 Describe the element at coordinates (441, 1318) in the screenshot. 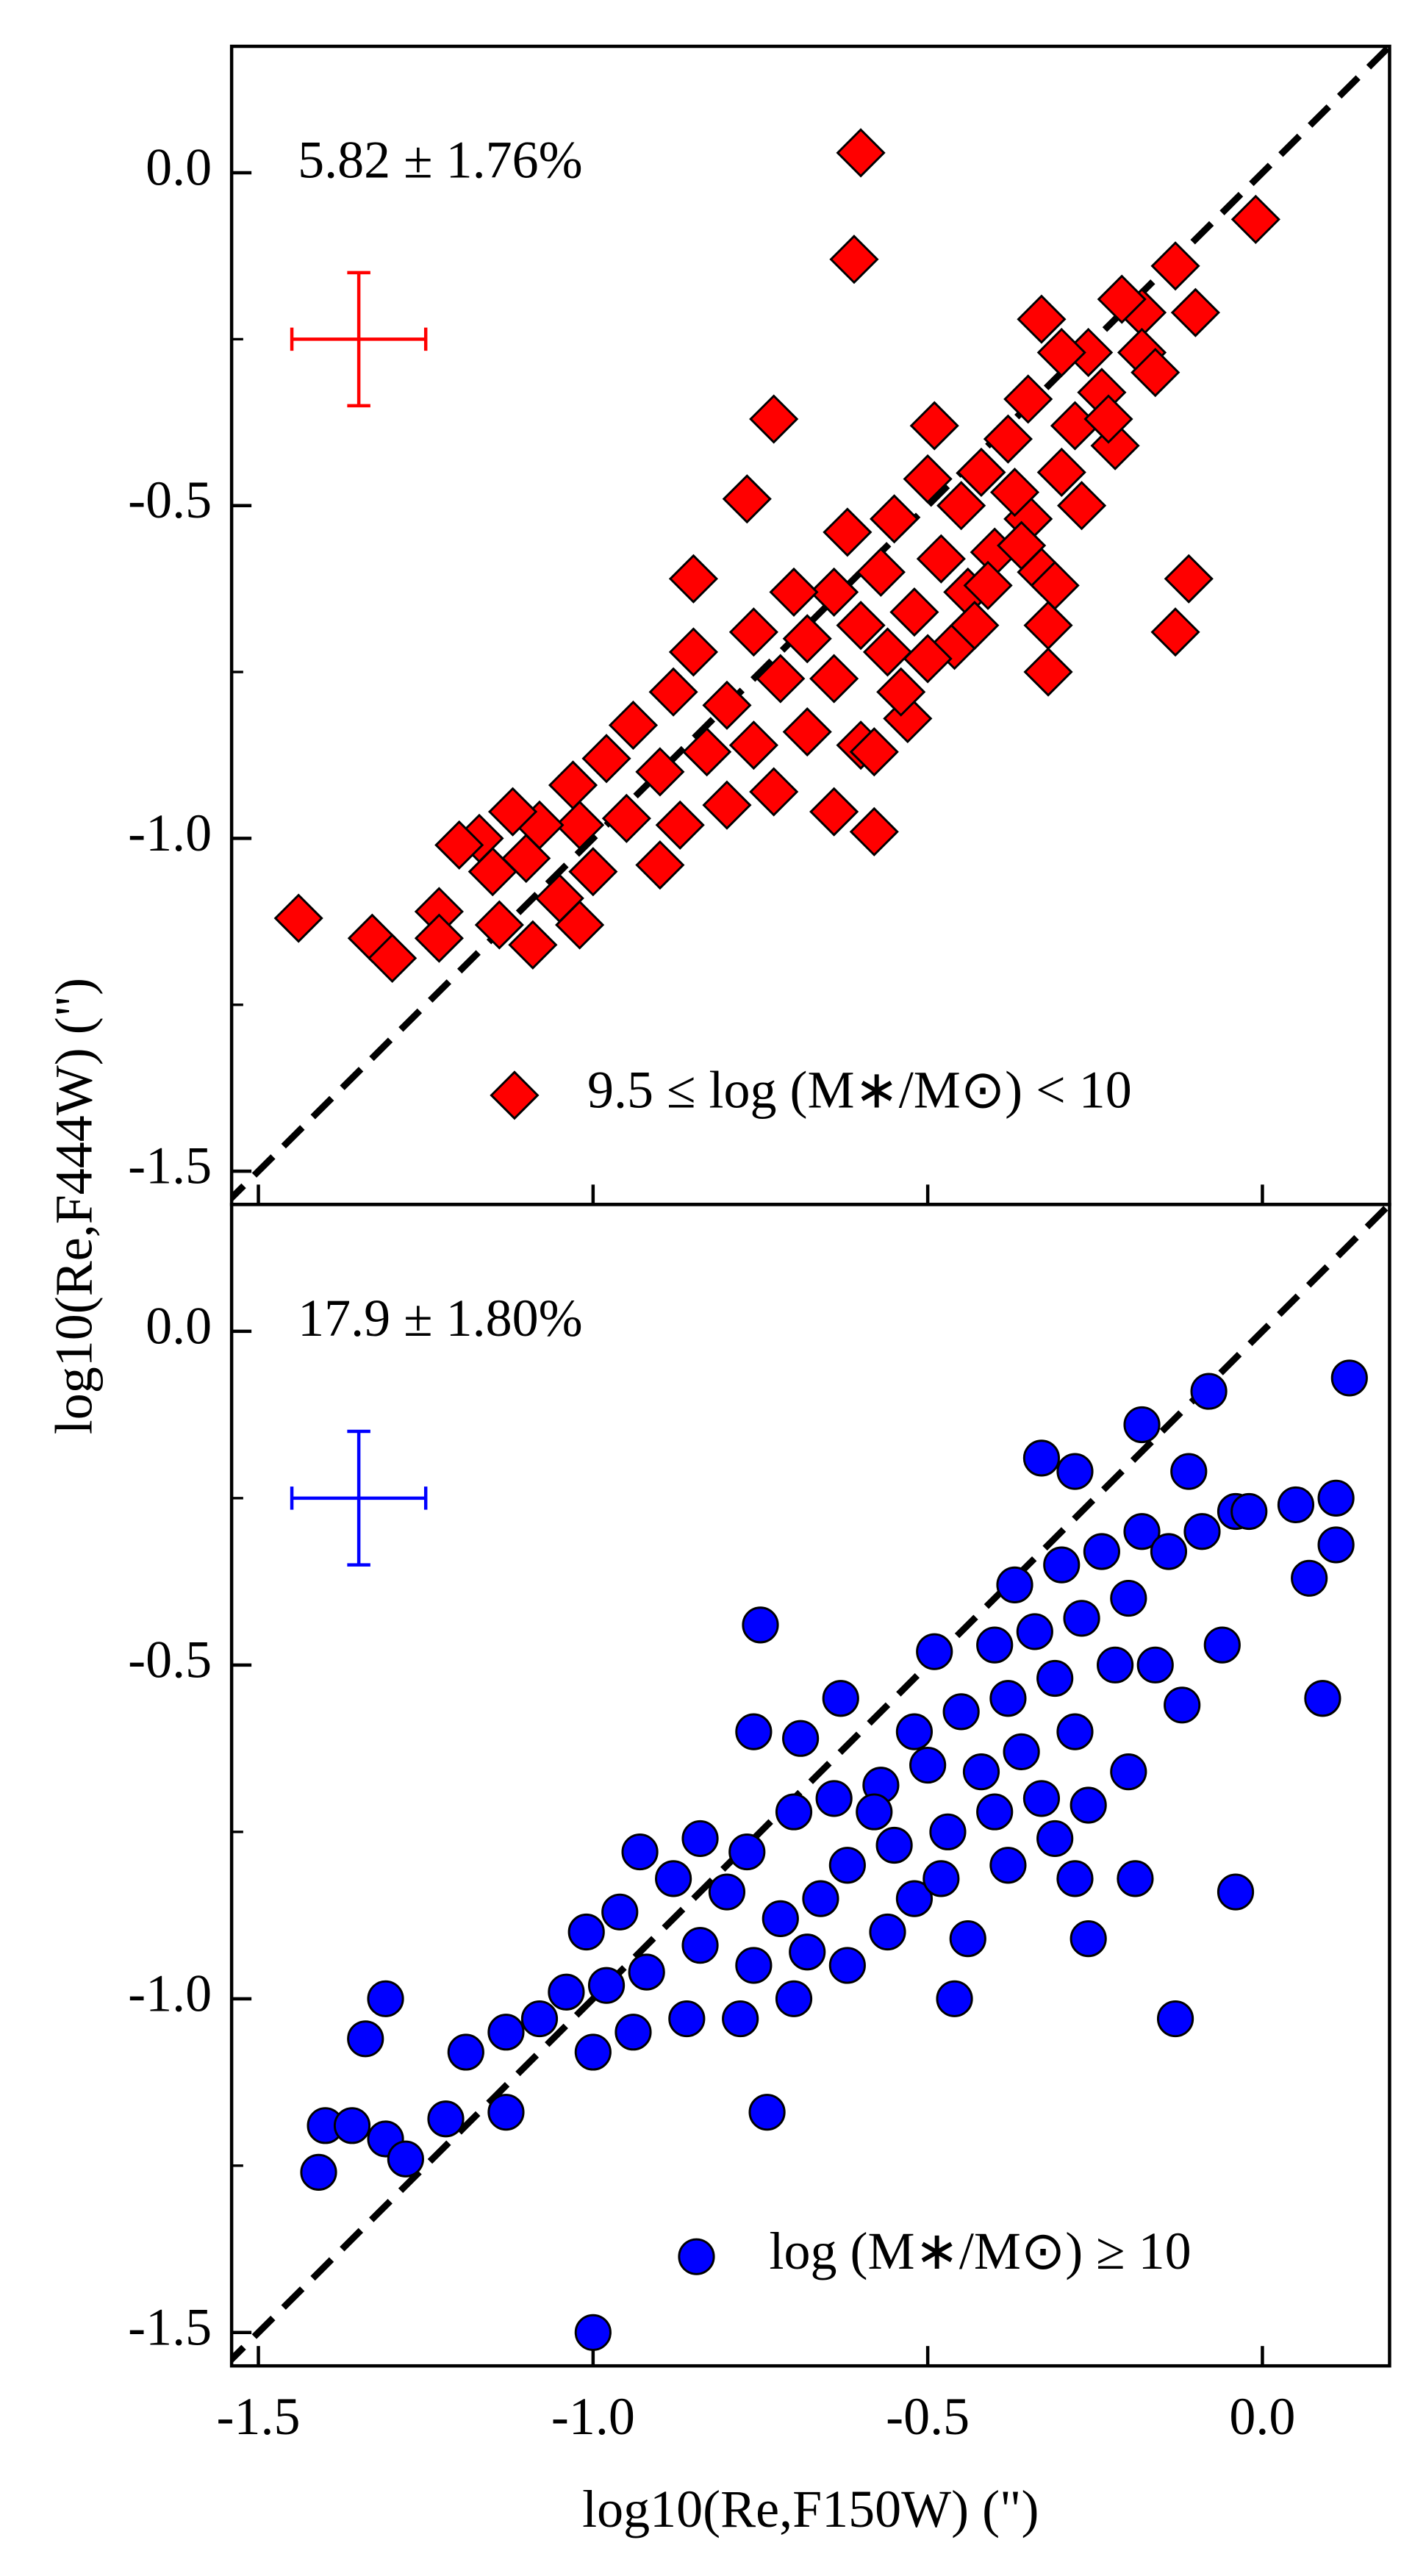

I see `annotation: 17.9 ± 1.80%` at that location.